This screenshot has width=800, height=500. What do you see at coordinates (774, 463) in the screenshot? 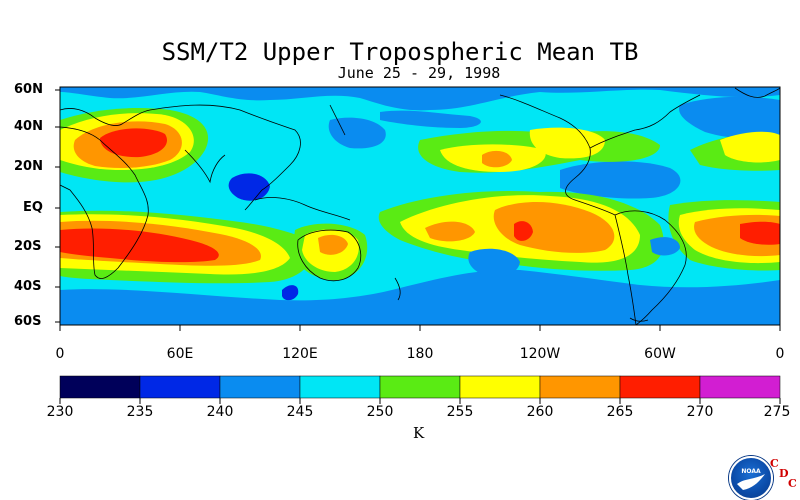
I see `cdc-letter-c1: C` at bounding box center [774, 463].